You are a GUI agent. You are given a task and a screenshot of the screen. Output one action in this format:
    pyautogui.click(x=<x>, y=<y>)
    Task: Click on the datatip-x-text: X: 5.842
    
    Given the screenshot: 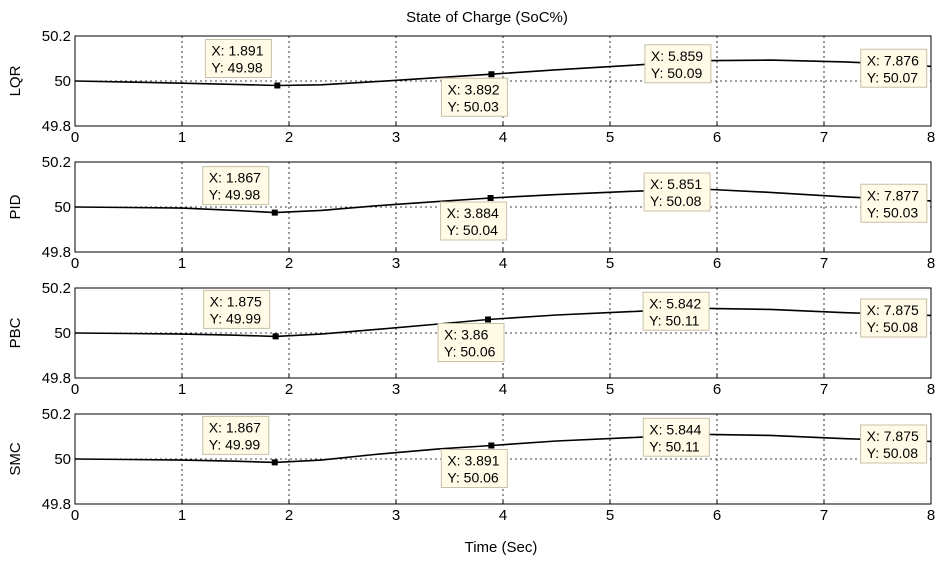 What is the action you would take?
    pyautogui.click(x=675, y=303)
    